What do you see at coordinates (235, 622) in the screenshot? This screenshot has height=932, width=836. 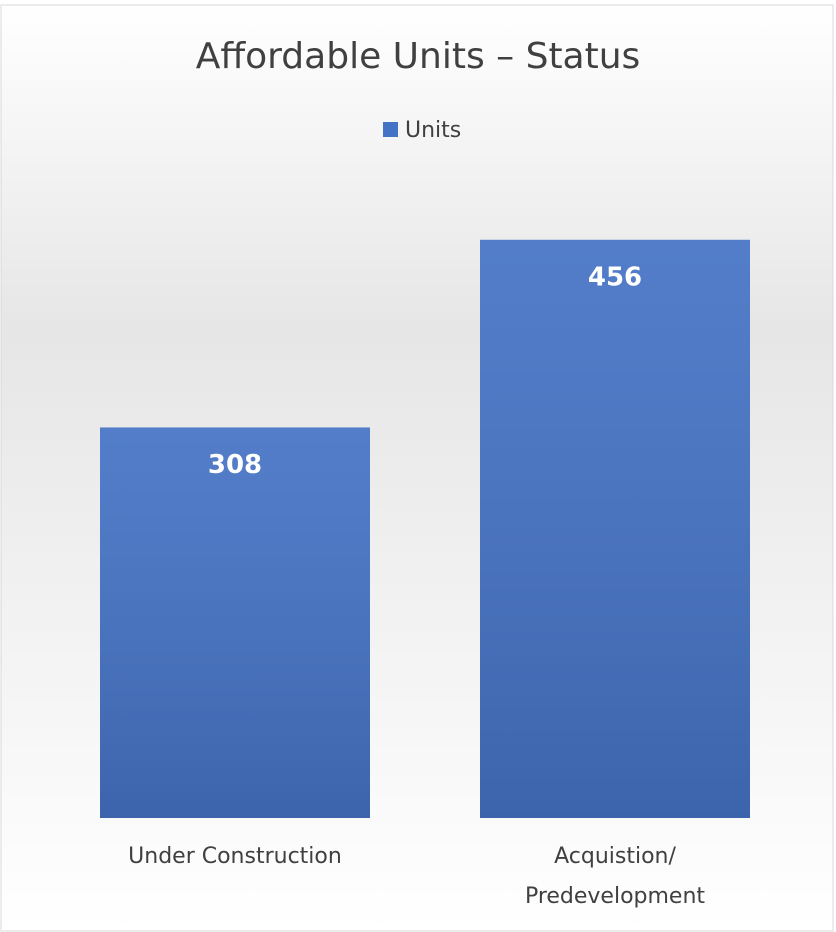 I see `bar-shade` at bounding box center [235, 622].